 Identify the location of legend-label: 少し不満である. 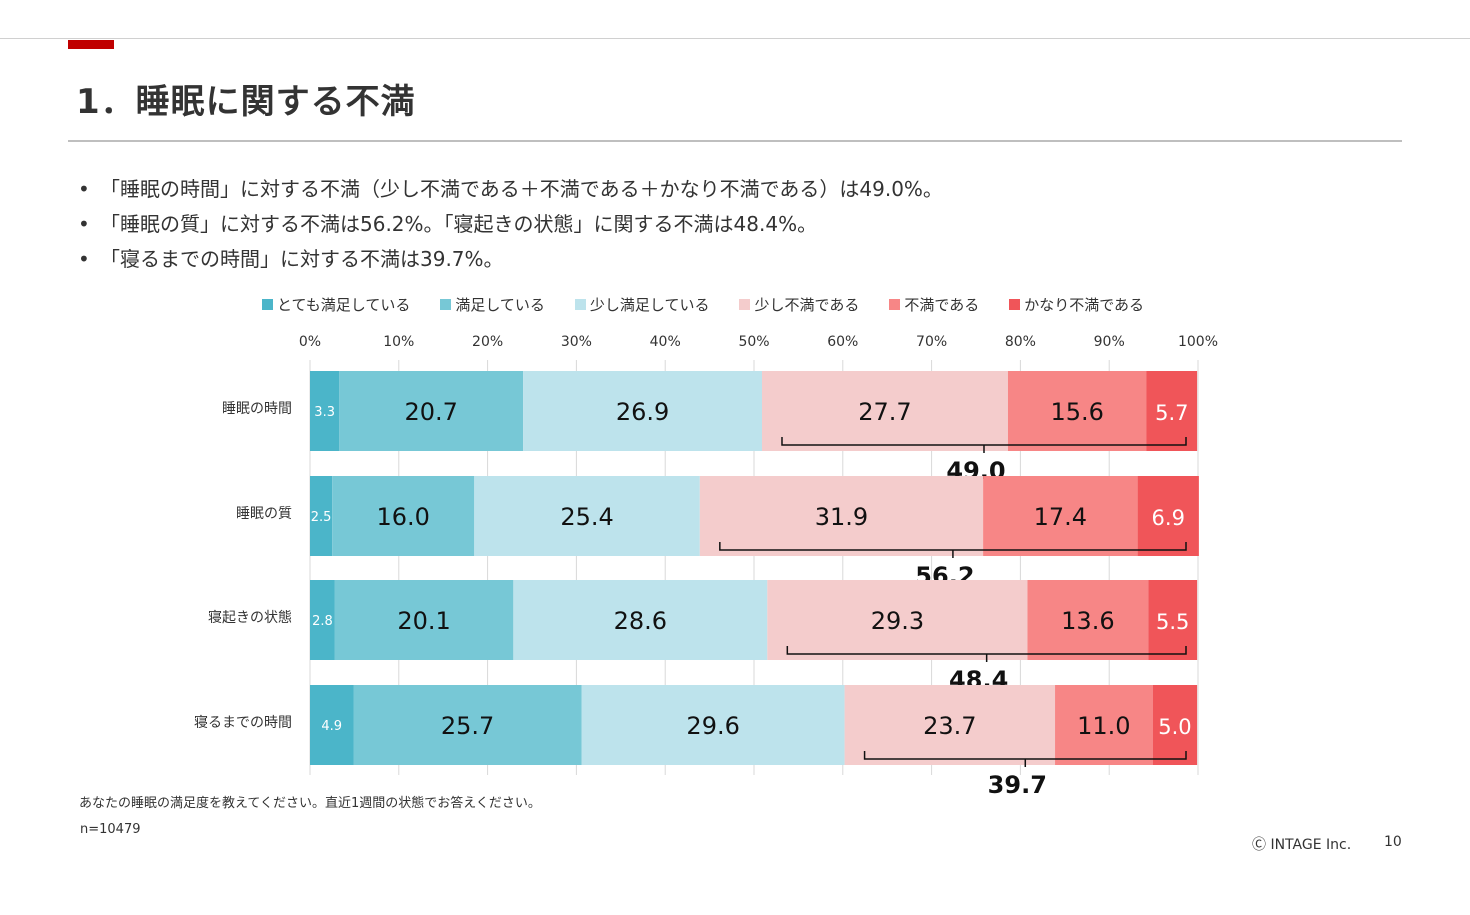
(807, 305).